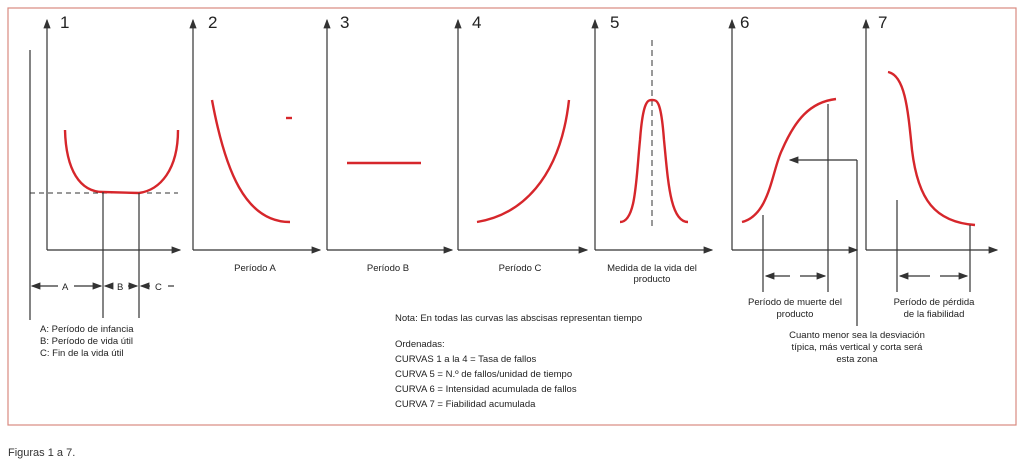 The height and width of the screenshot is (468, 1024). I want to click on decreasing-curve, so click(250, 161).